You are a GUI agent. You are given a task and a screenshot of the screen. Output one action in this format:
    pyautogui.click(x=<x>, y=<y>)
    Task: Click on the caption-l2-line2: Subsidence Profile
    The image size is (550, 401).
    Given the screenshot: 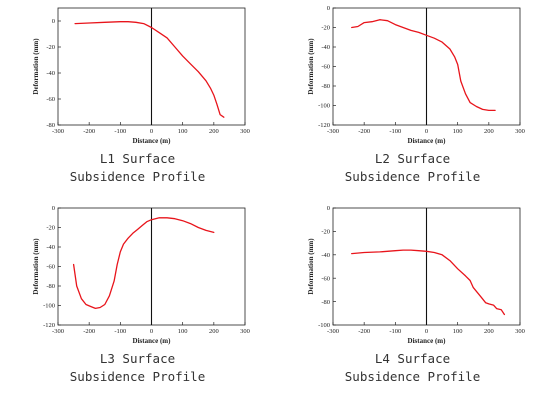 What is the action you would take?
    pyautogui.click(x=412, y=176)
    